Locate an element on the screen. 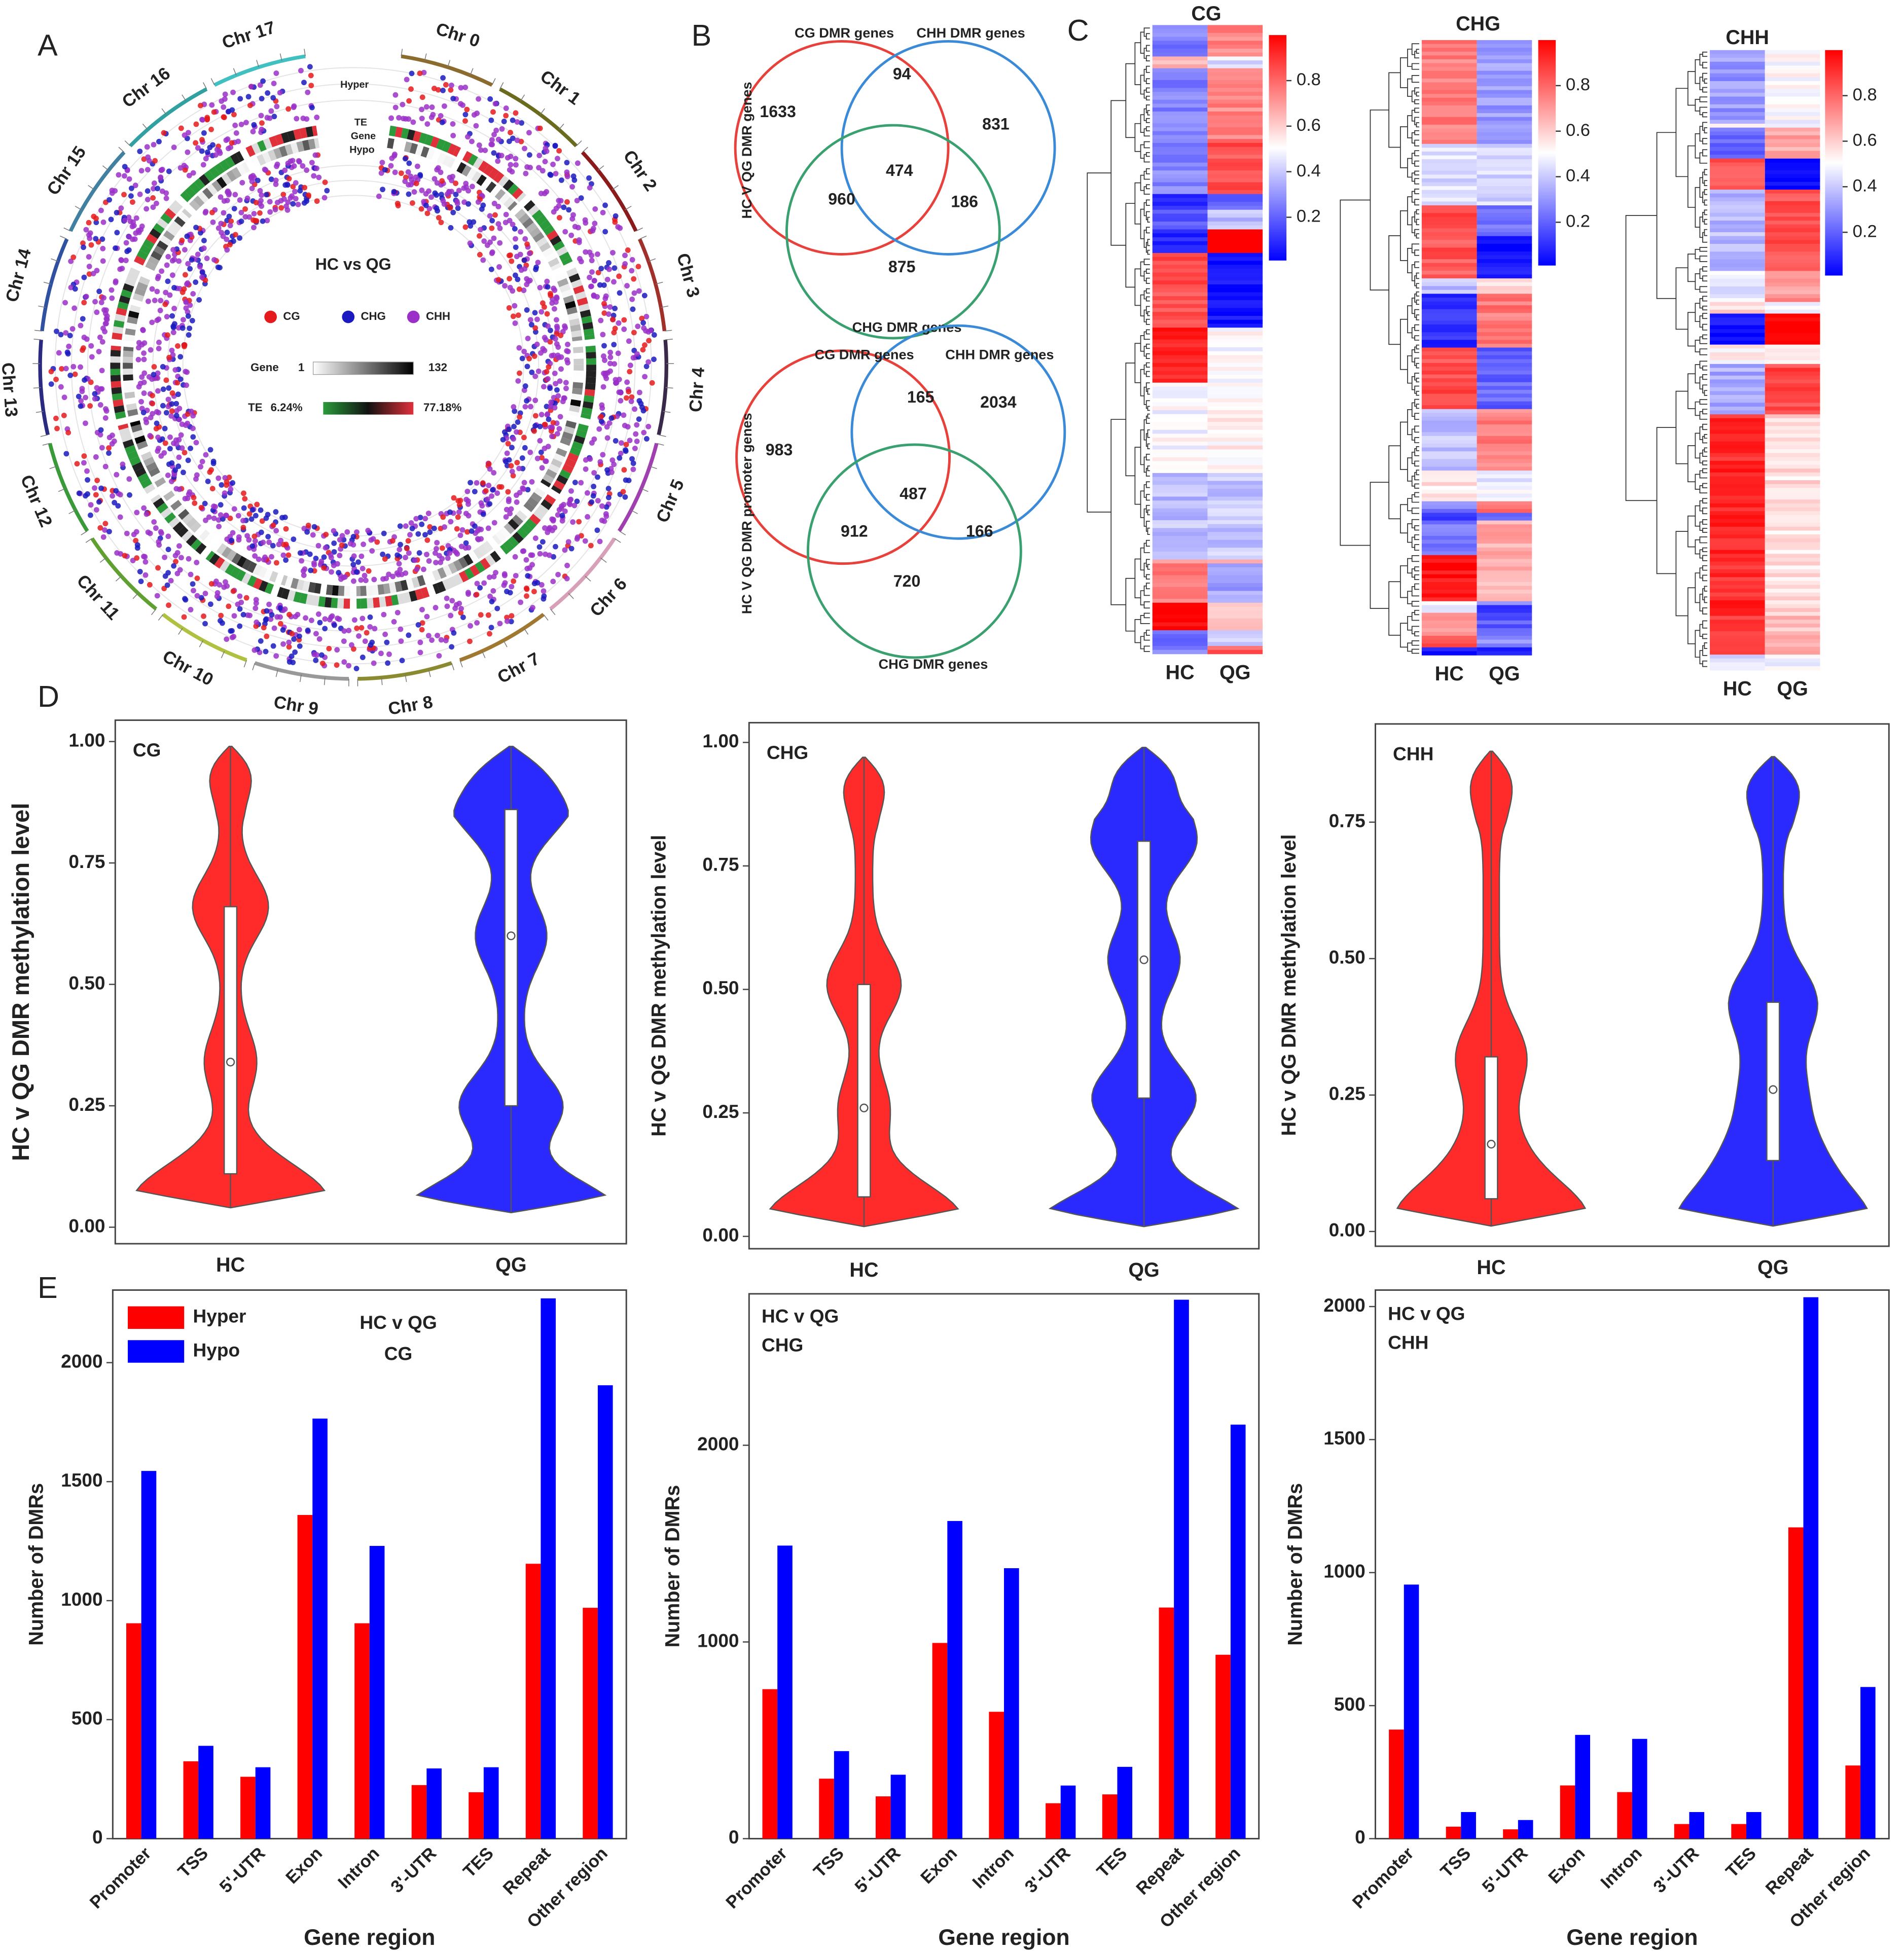 The width and height of the screenshot is (1904, 1953). x-tick-label: HC is located at coordinates (230, 1265).